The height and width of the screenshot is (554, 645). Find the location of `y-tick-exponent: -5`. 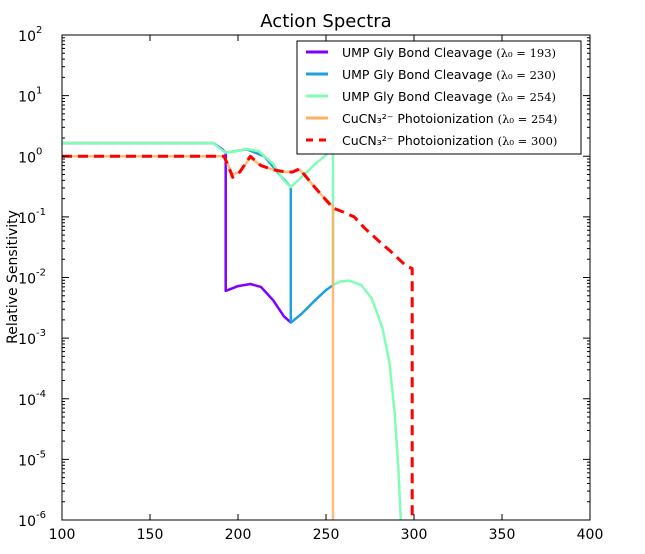

y-tick-exponent: -5 is located at coordinates (41, 454).